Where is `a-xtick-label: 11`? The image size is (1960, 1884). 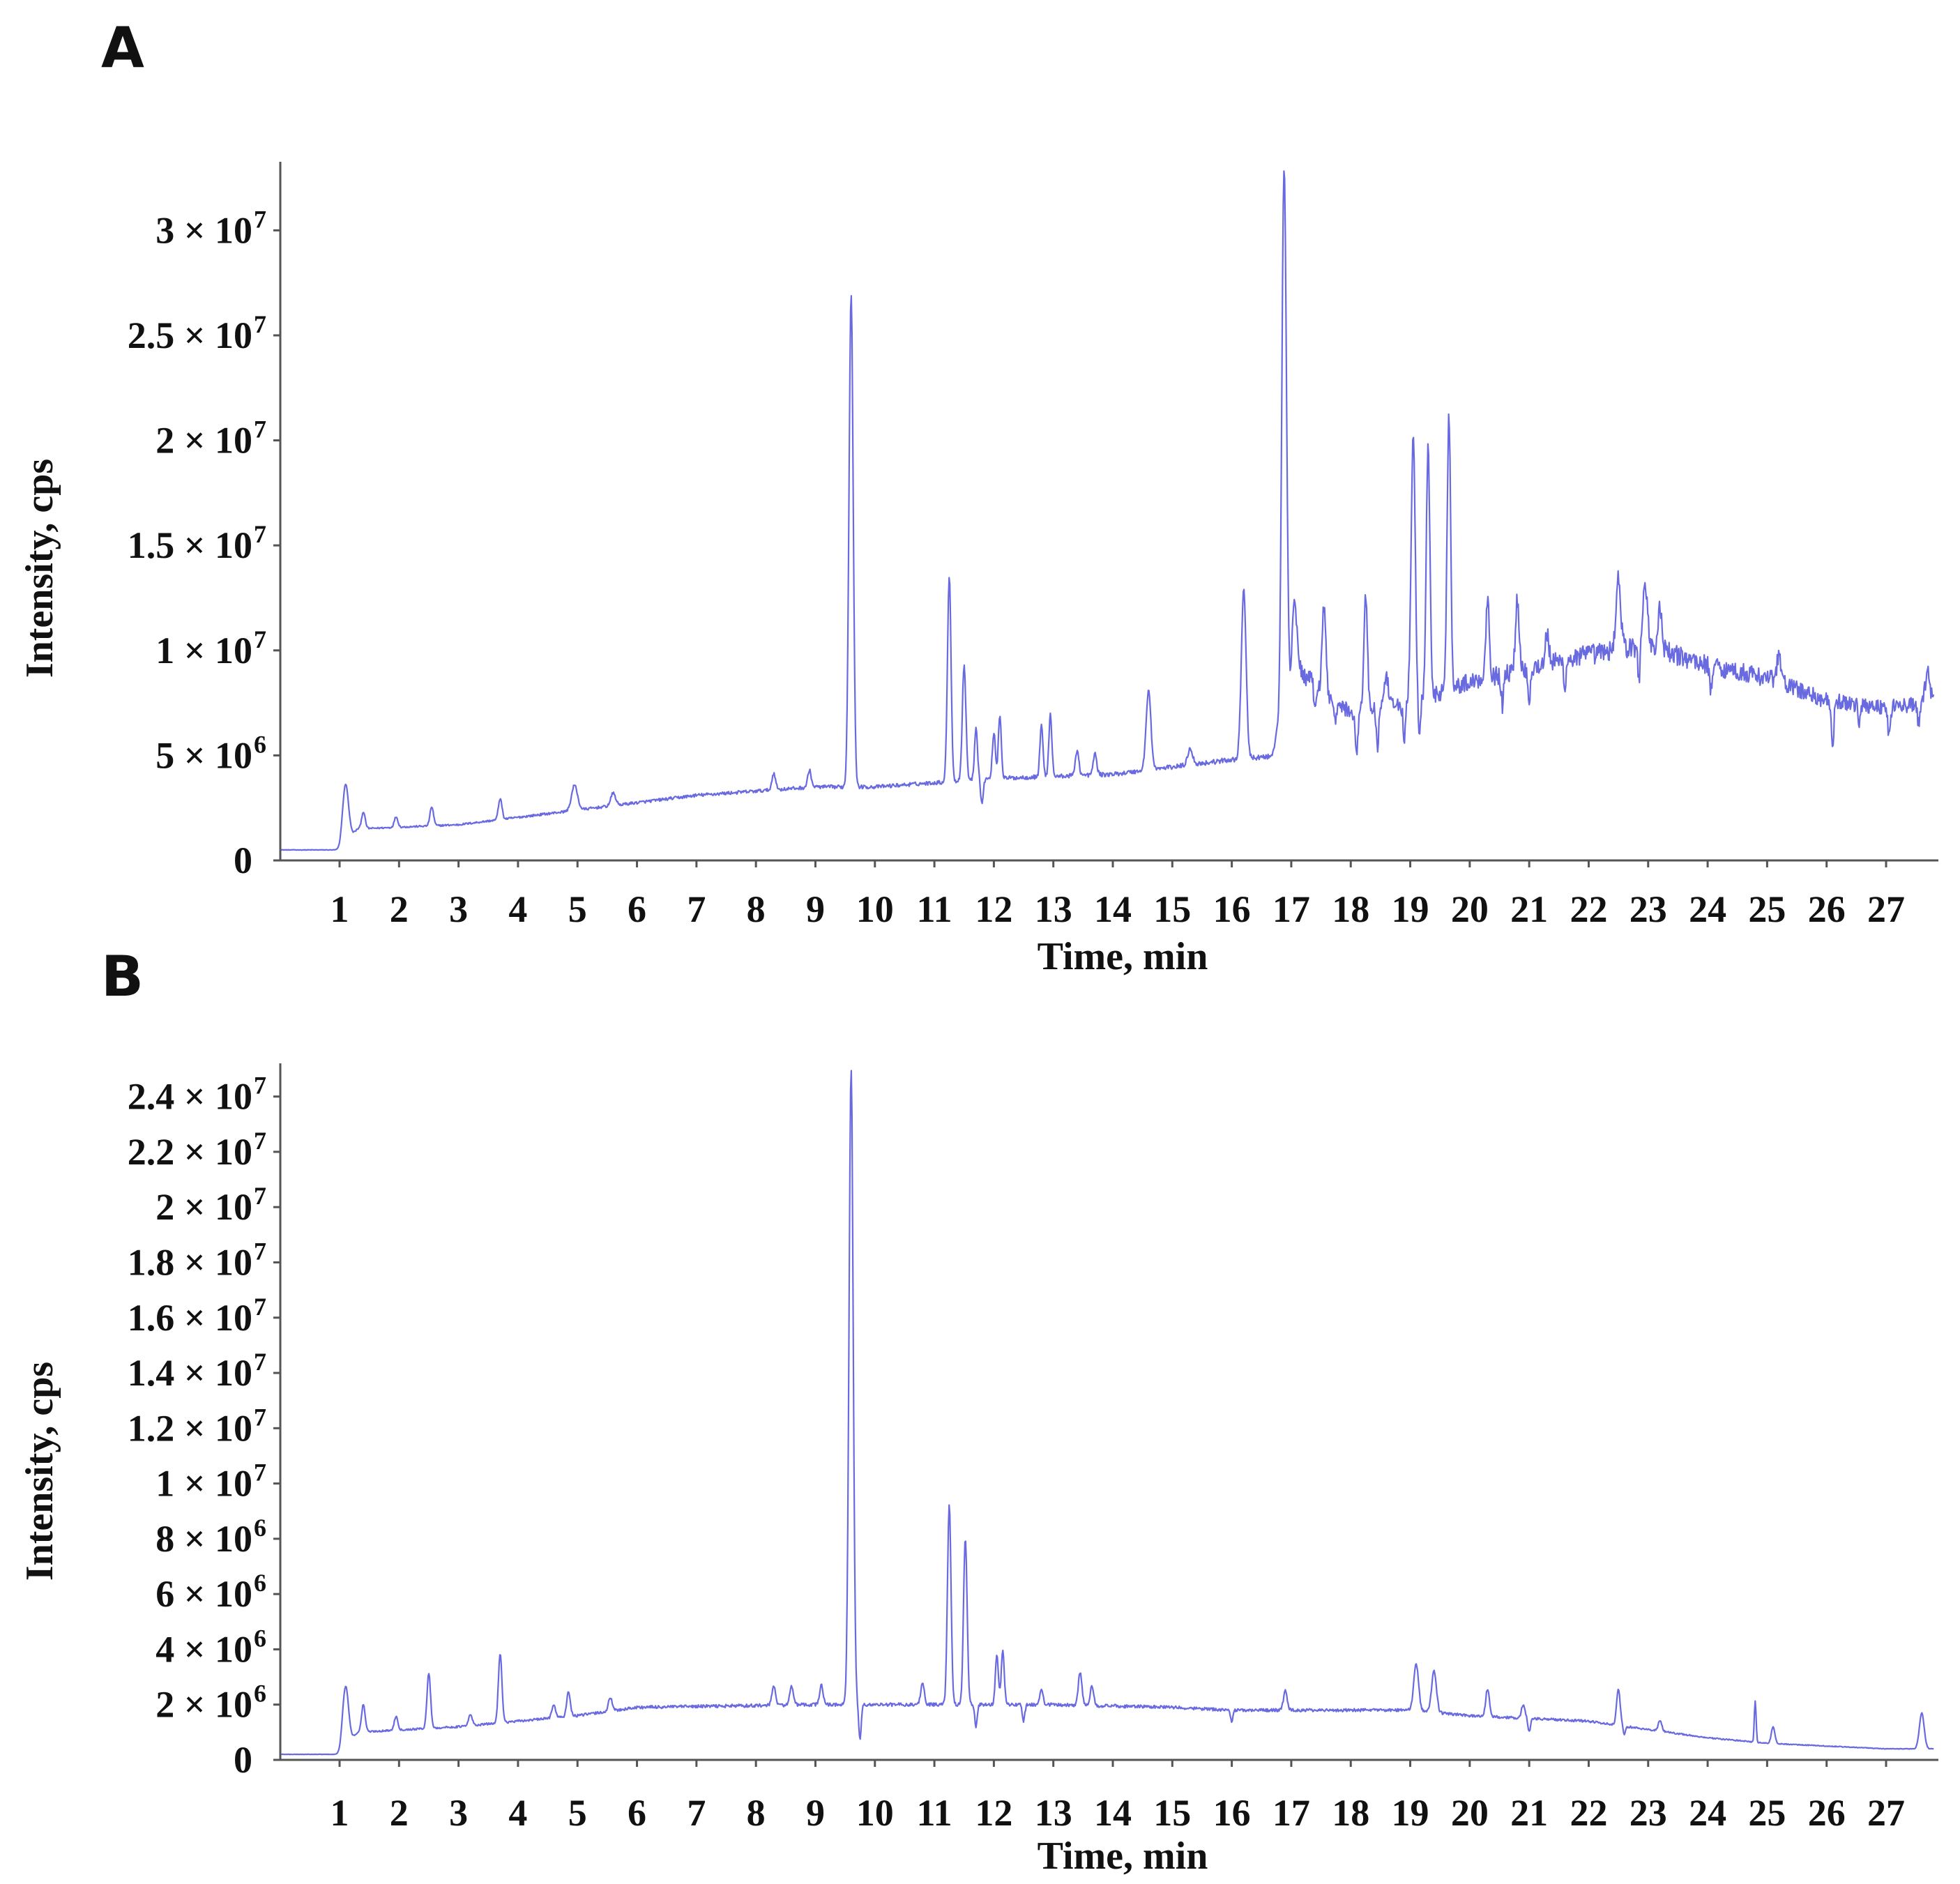 a-xtick-label: 11 is located at coordinates (935, 909).